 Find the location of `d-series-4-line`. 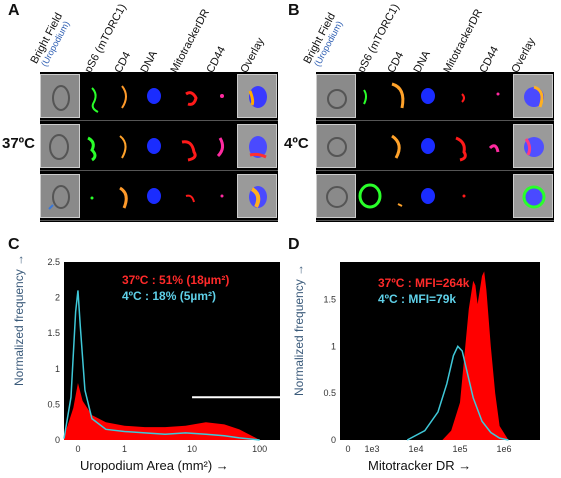

d-series-4-line is located at coordinates (457, 392).